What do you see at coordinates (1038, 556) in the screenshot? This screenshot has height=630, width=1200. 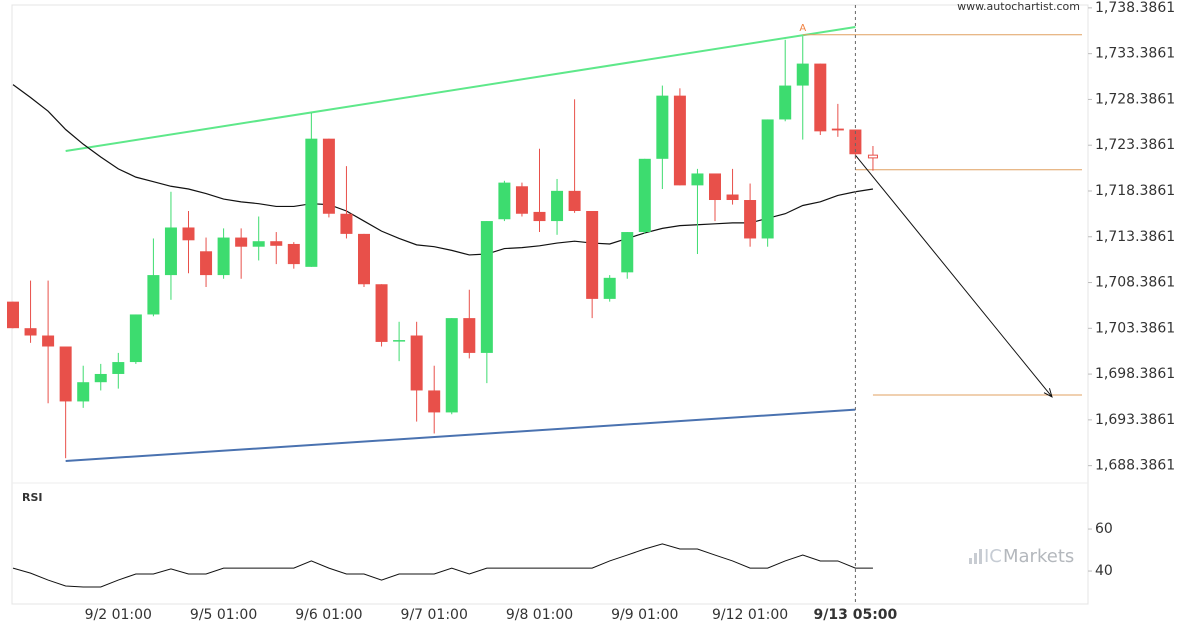 I see `logo-name: Markets` at bounding box center [1038, 556].